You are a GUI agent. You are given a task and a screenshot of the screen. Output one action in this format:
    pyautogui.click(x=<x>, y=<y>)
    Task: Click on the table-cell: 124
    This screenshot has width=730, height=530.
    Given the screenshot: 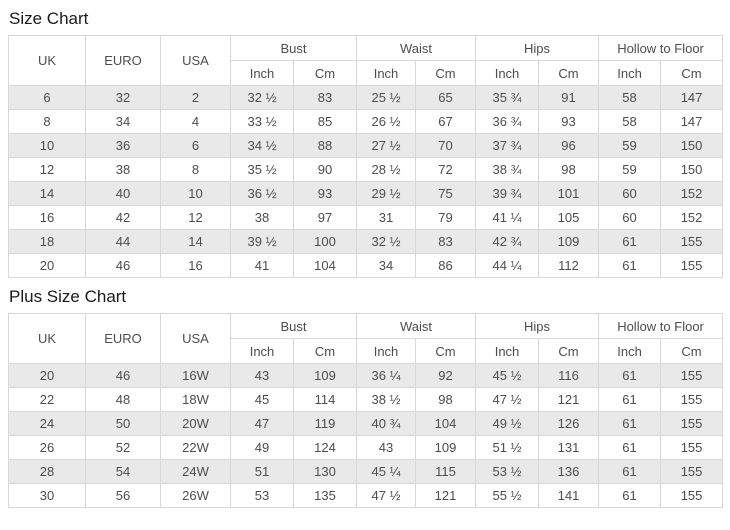 What is the action you would take?
    pyautogui.click(x=325, y=447)
    